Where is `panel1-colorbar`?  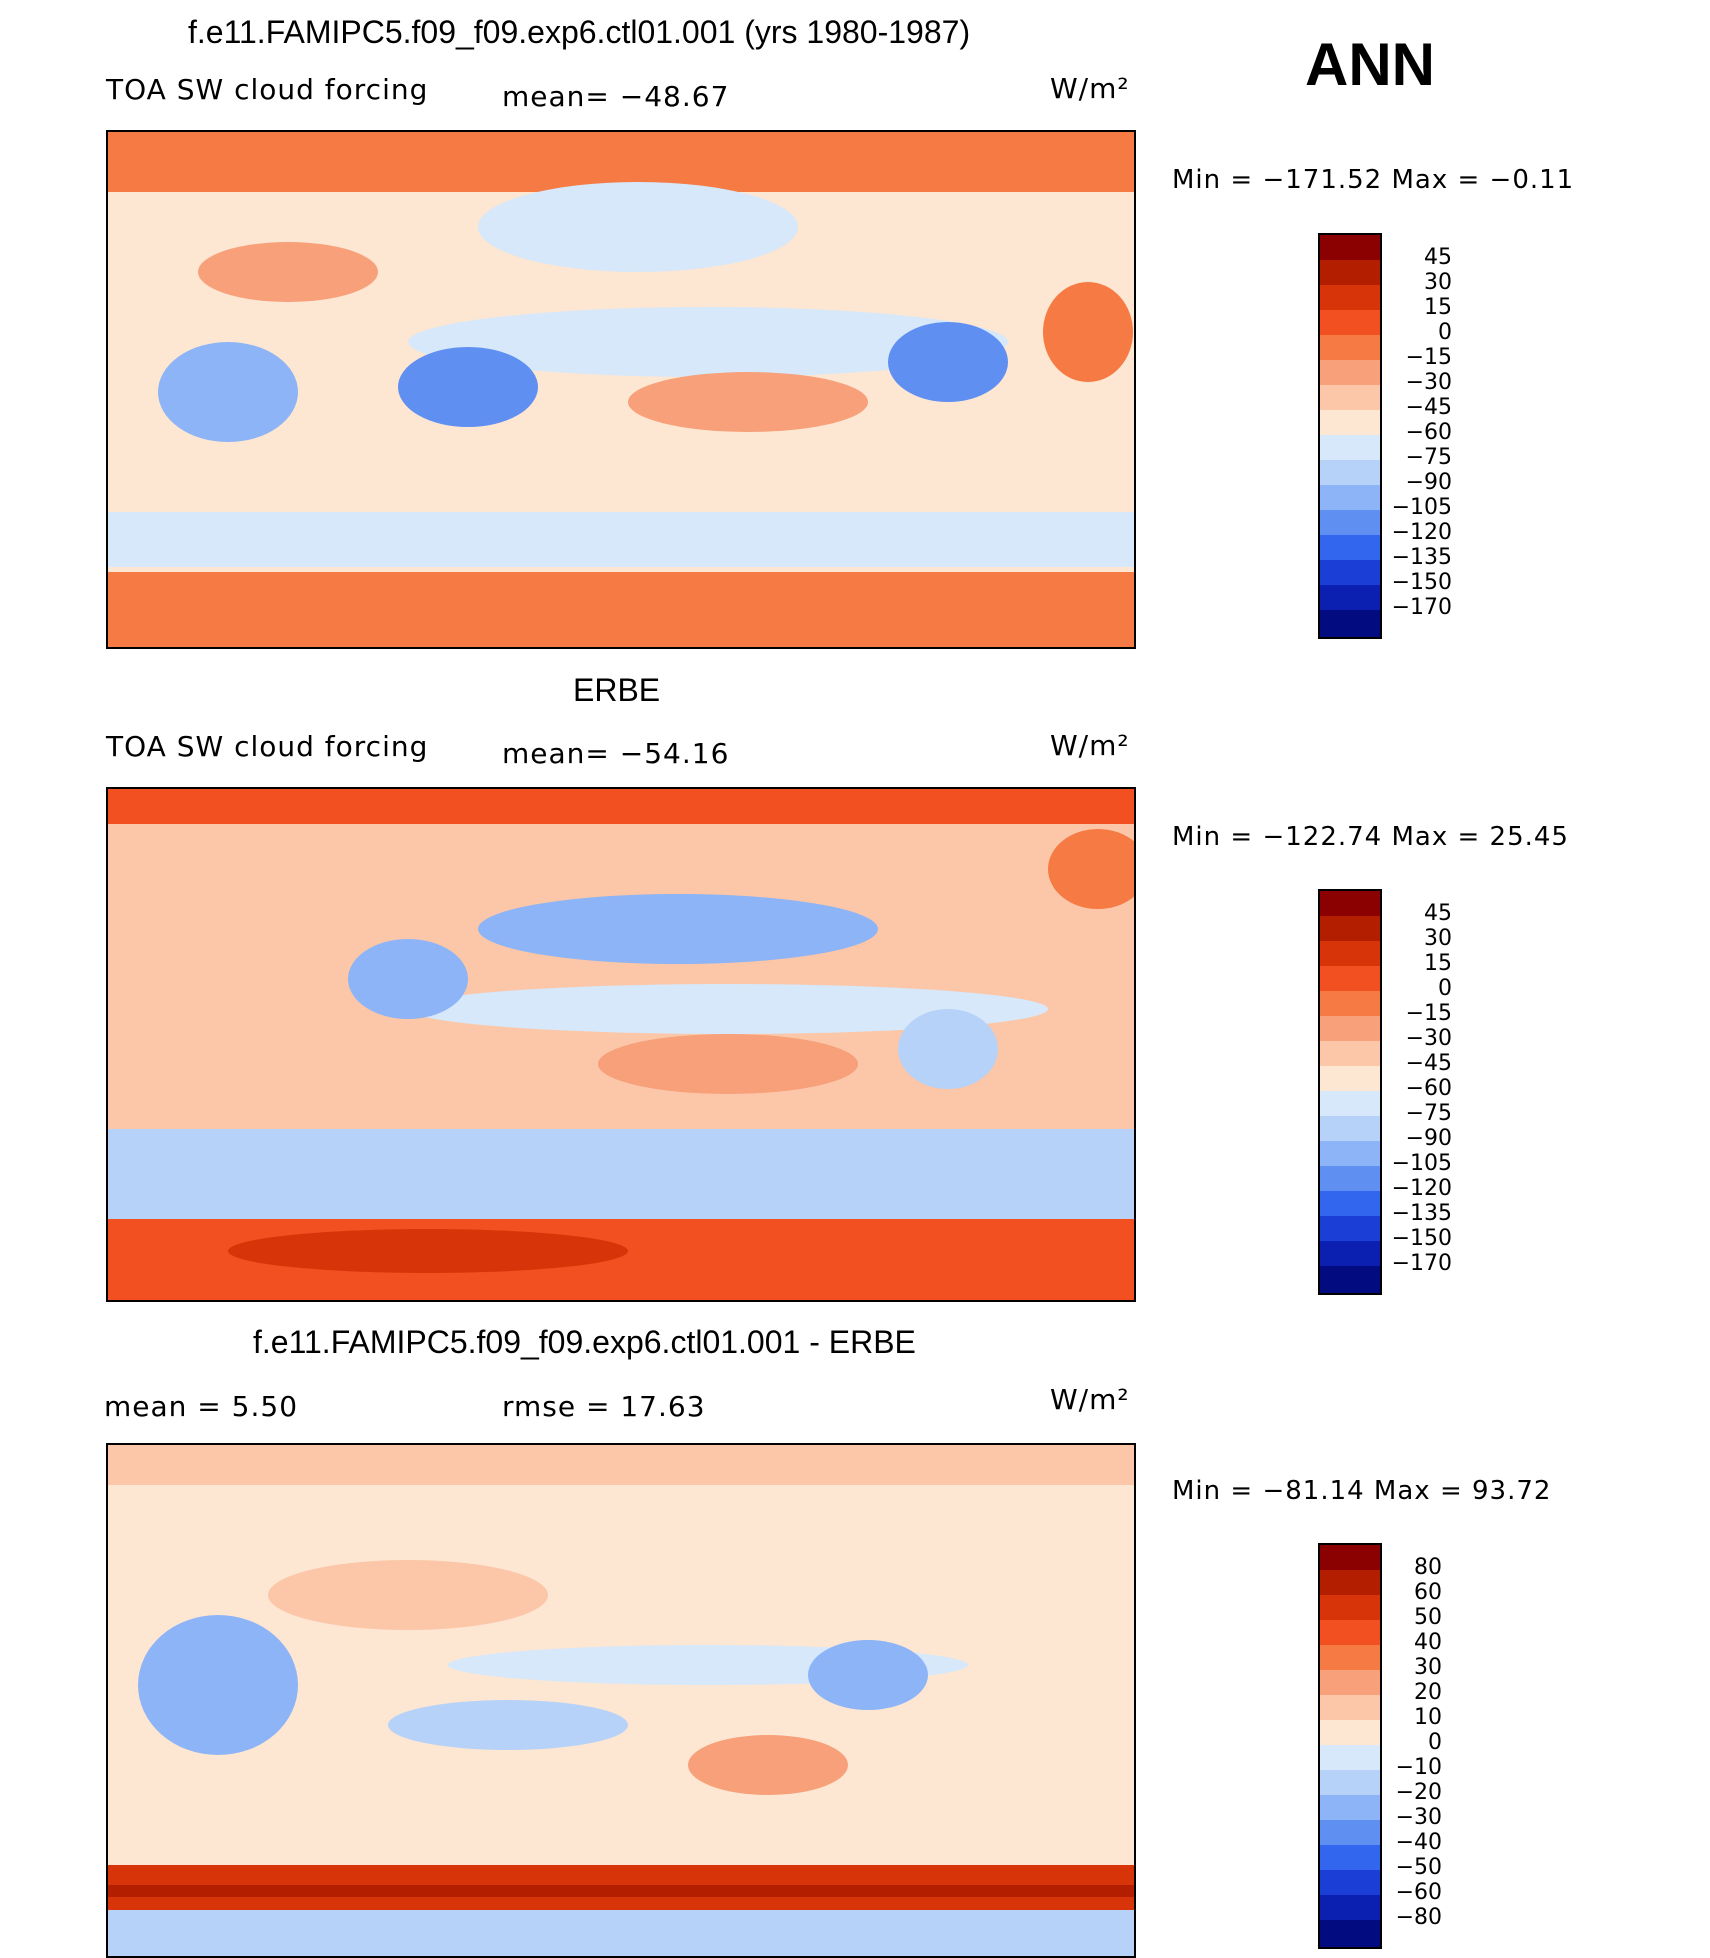
panel1-colorbar is located at coordinates (1350, 436).